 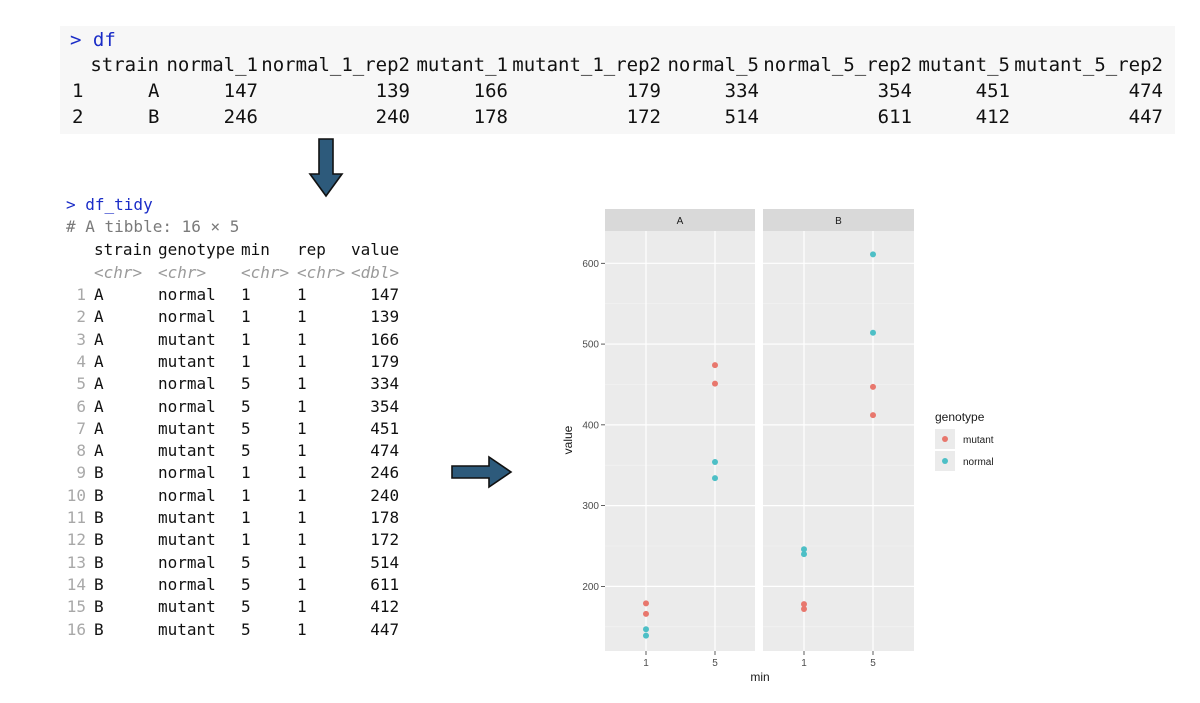 What do you see at coordinates (265, 272) in the screenshot?
I see `tibble-col-type: <chr>` at bounding box center [265, 272].